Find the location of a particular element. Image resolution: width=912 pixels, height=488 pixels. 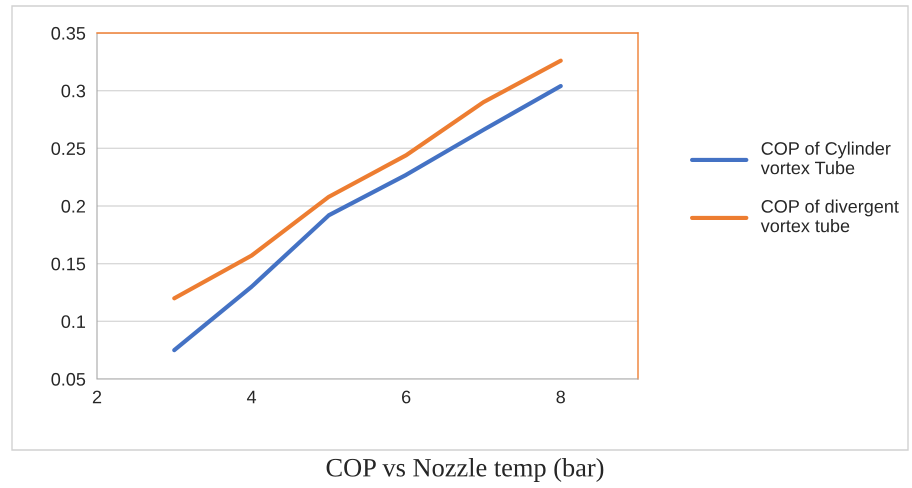

y-tick-label: 0.15 is located at coordinates (68, 264).